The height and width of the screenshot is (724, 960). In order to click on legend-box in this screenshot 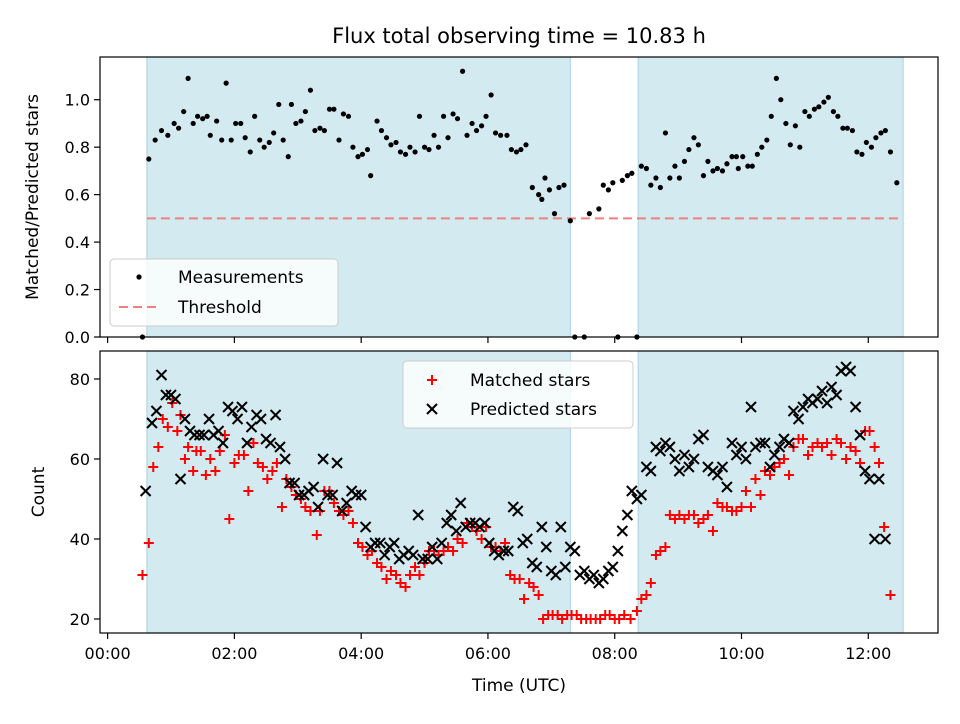, I will do `click(518, 394)`.